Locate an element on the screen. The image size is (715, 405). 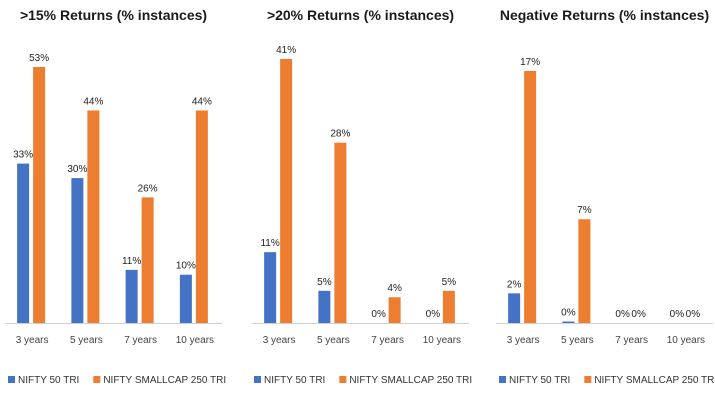
data-label: 2% is located at coordinates (514, 284).